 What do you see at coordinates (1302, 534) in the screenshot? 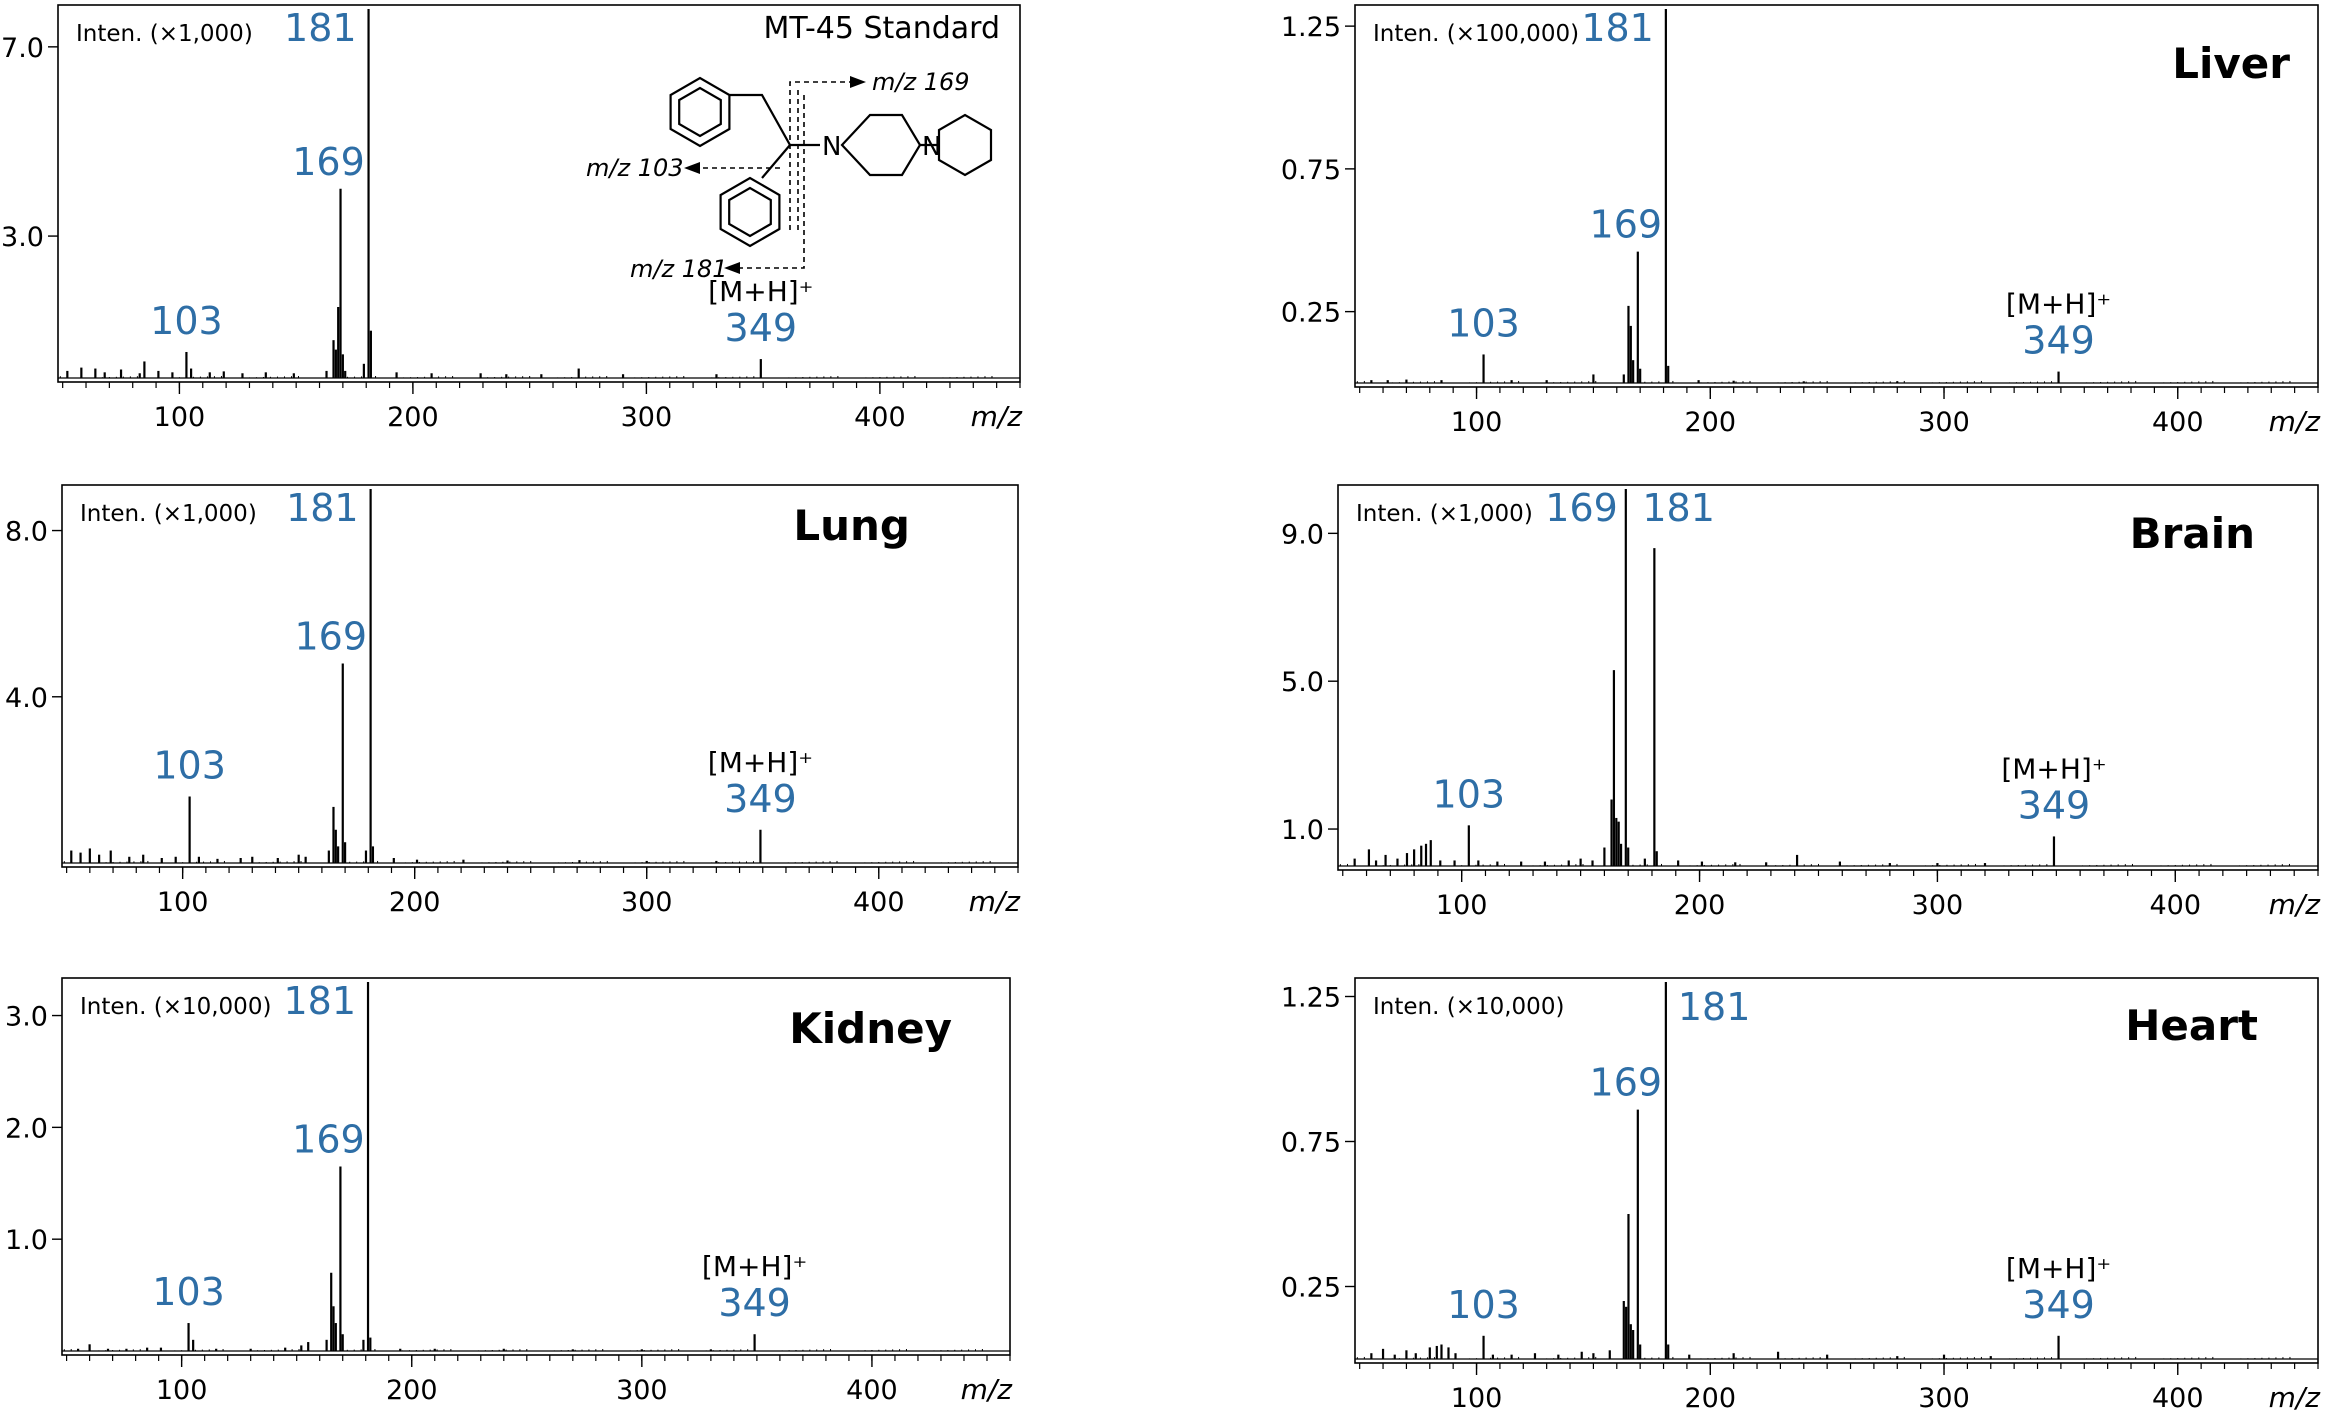
I see `y-tick-label: 9.0` at bounding box center [1302, 534].